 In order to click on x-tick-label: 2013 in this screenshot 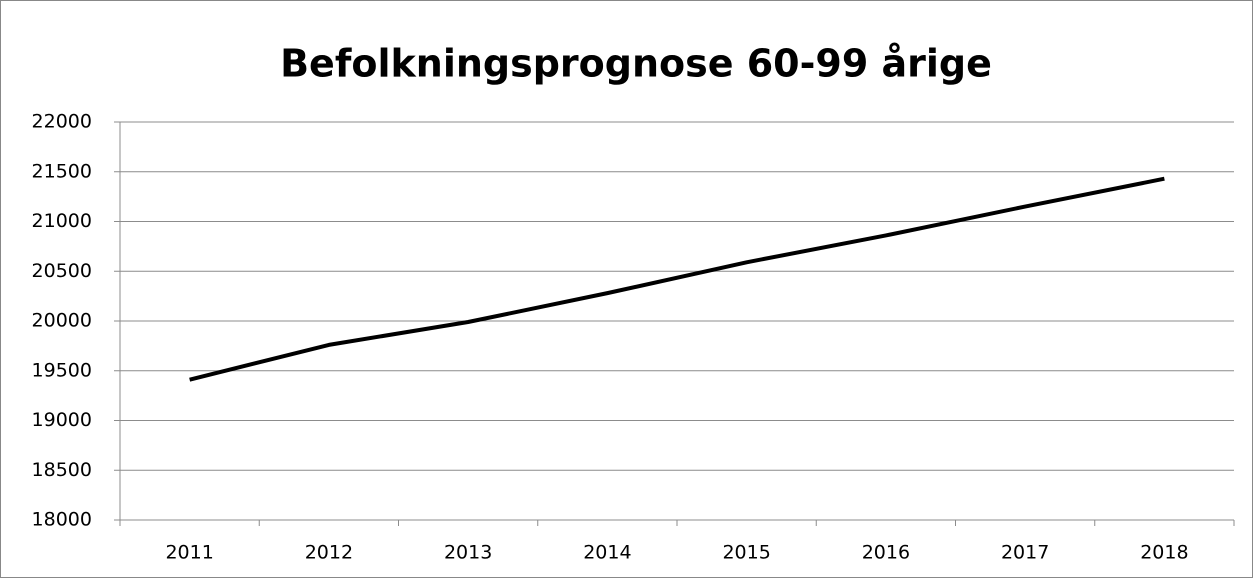, I will do `click(468, 553)`.